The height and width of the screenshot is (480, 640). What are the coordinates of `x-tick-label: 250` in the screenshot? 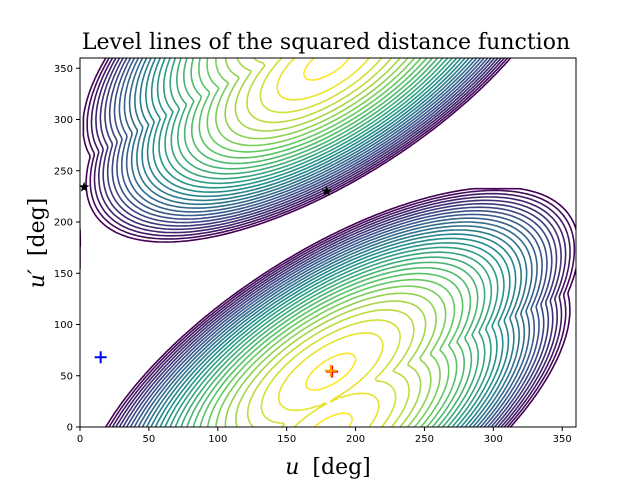 It's located at (424, 439).